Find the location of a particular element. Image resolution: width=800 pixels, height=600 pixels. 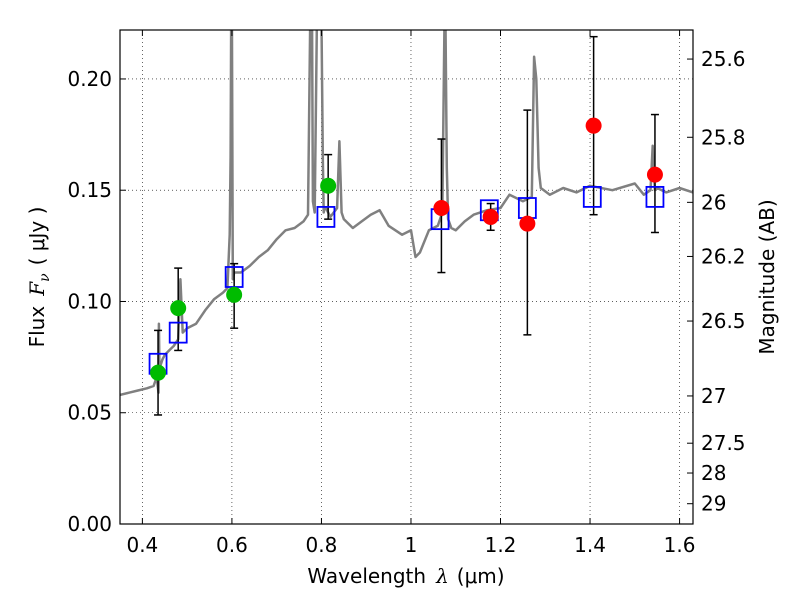

right-tick-label: 26 is located at coordinates (713, 202).